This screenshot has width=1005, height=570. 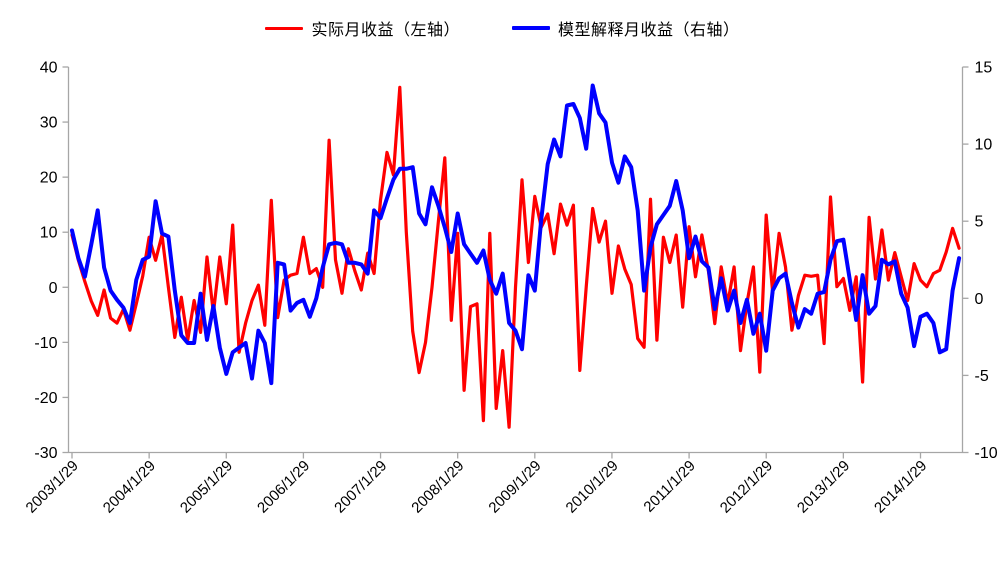 I want to click on right-axis-tick-label: 0, so click(x=979, y=299).